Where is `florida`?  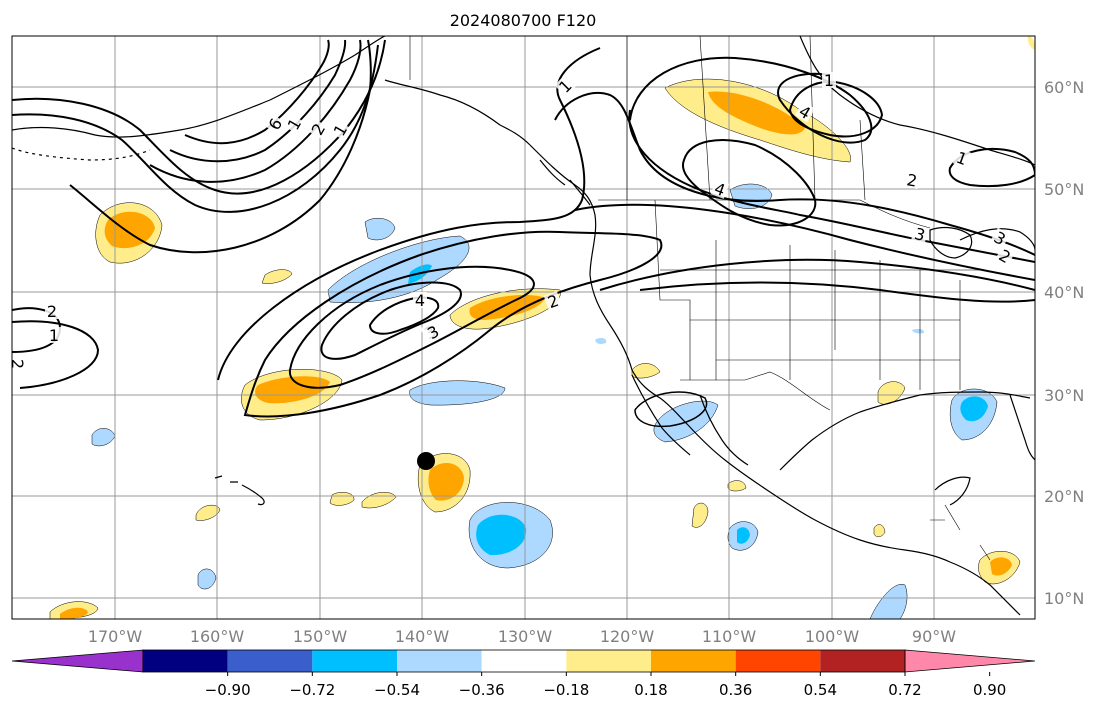 florida is located at coordinates (1022, 427).